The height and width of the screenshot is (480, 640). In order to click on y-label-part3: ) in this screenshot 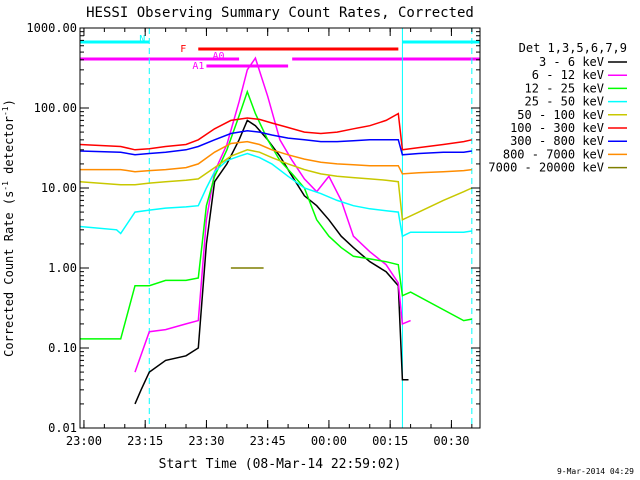, I will do `click(9, 102)`.